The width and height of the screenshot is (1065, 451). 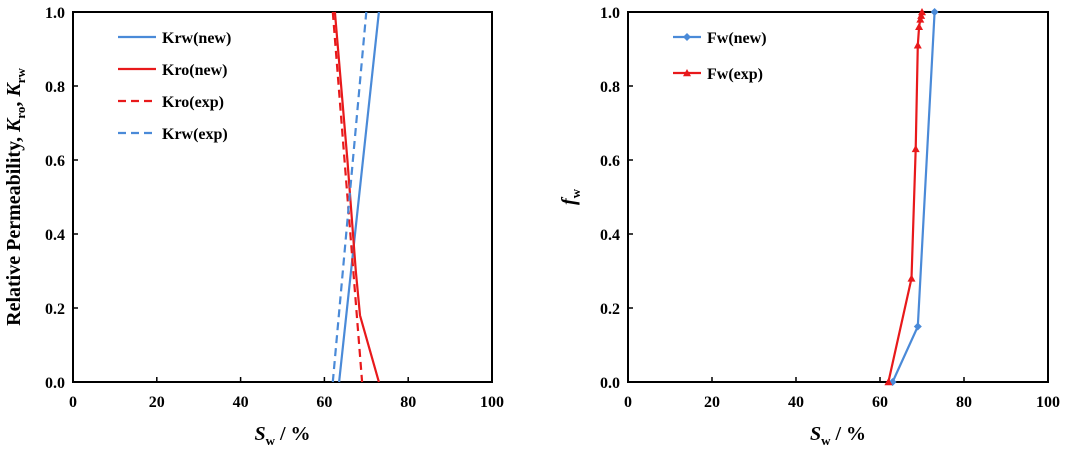 I want to click on series-Krw(new), so click(x=359, y=197).